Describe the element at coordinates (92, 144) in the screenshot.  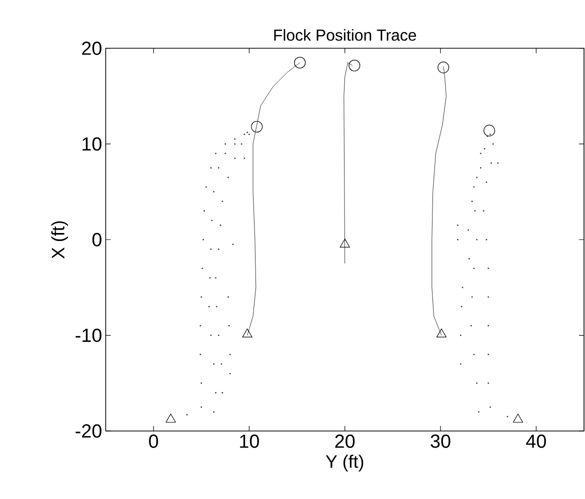
I see `y-tick-label: 10` at that location.